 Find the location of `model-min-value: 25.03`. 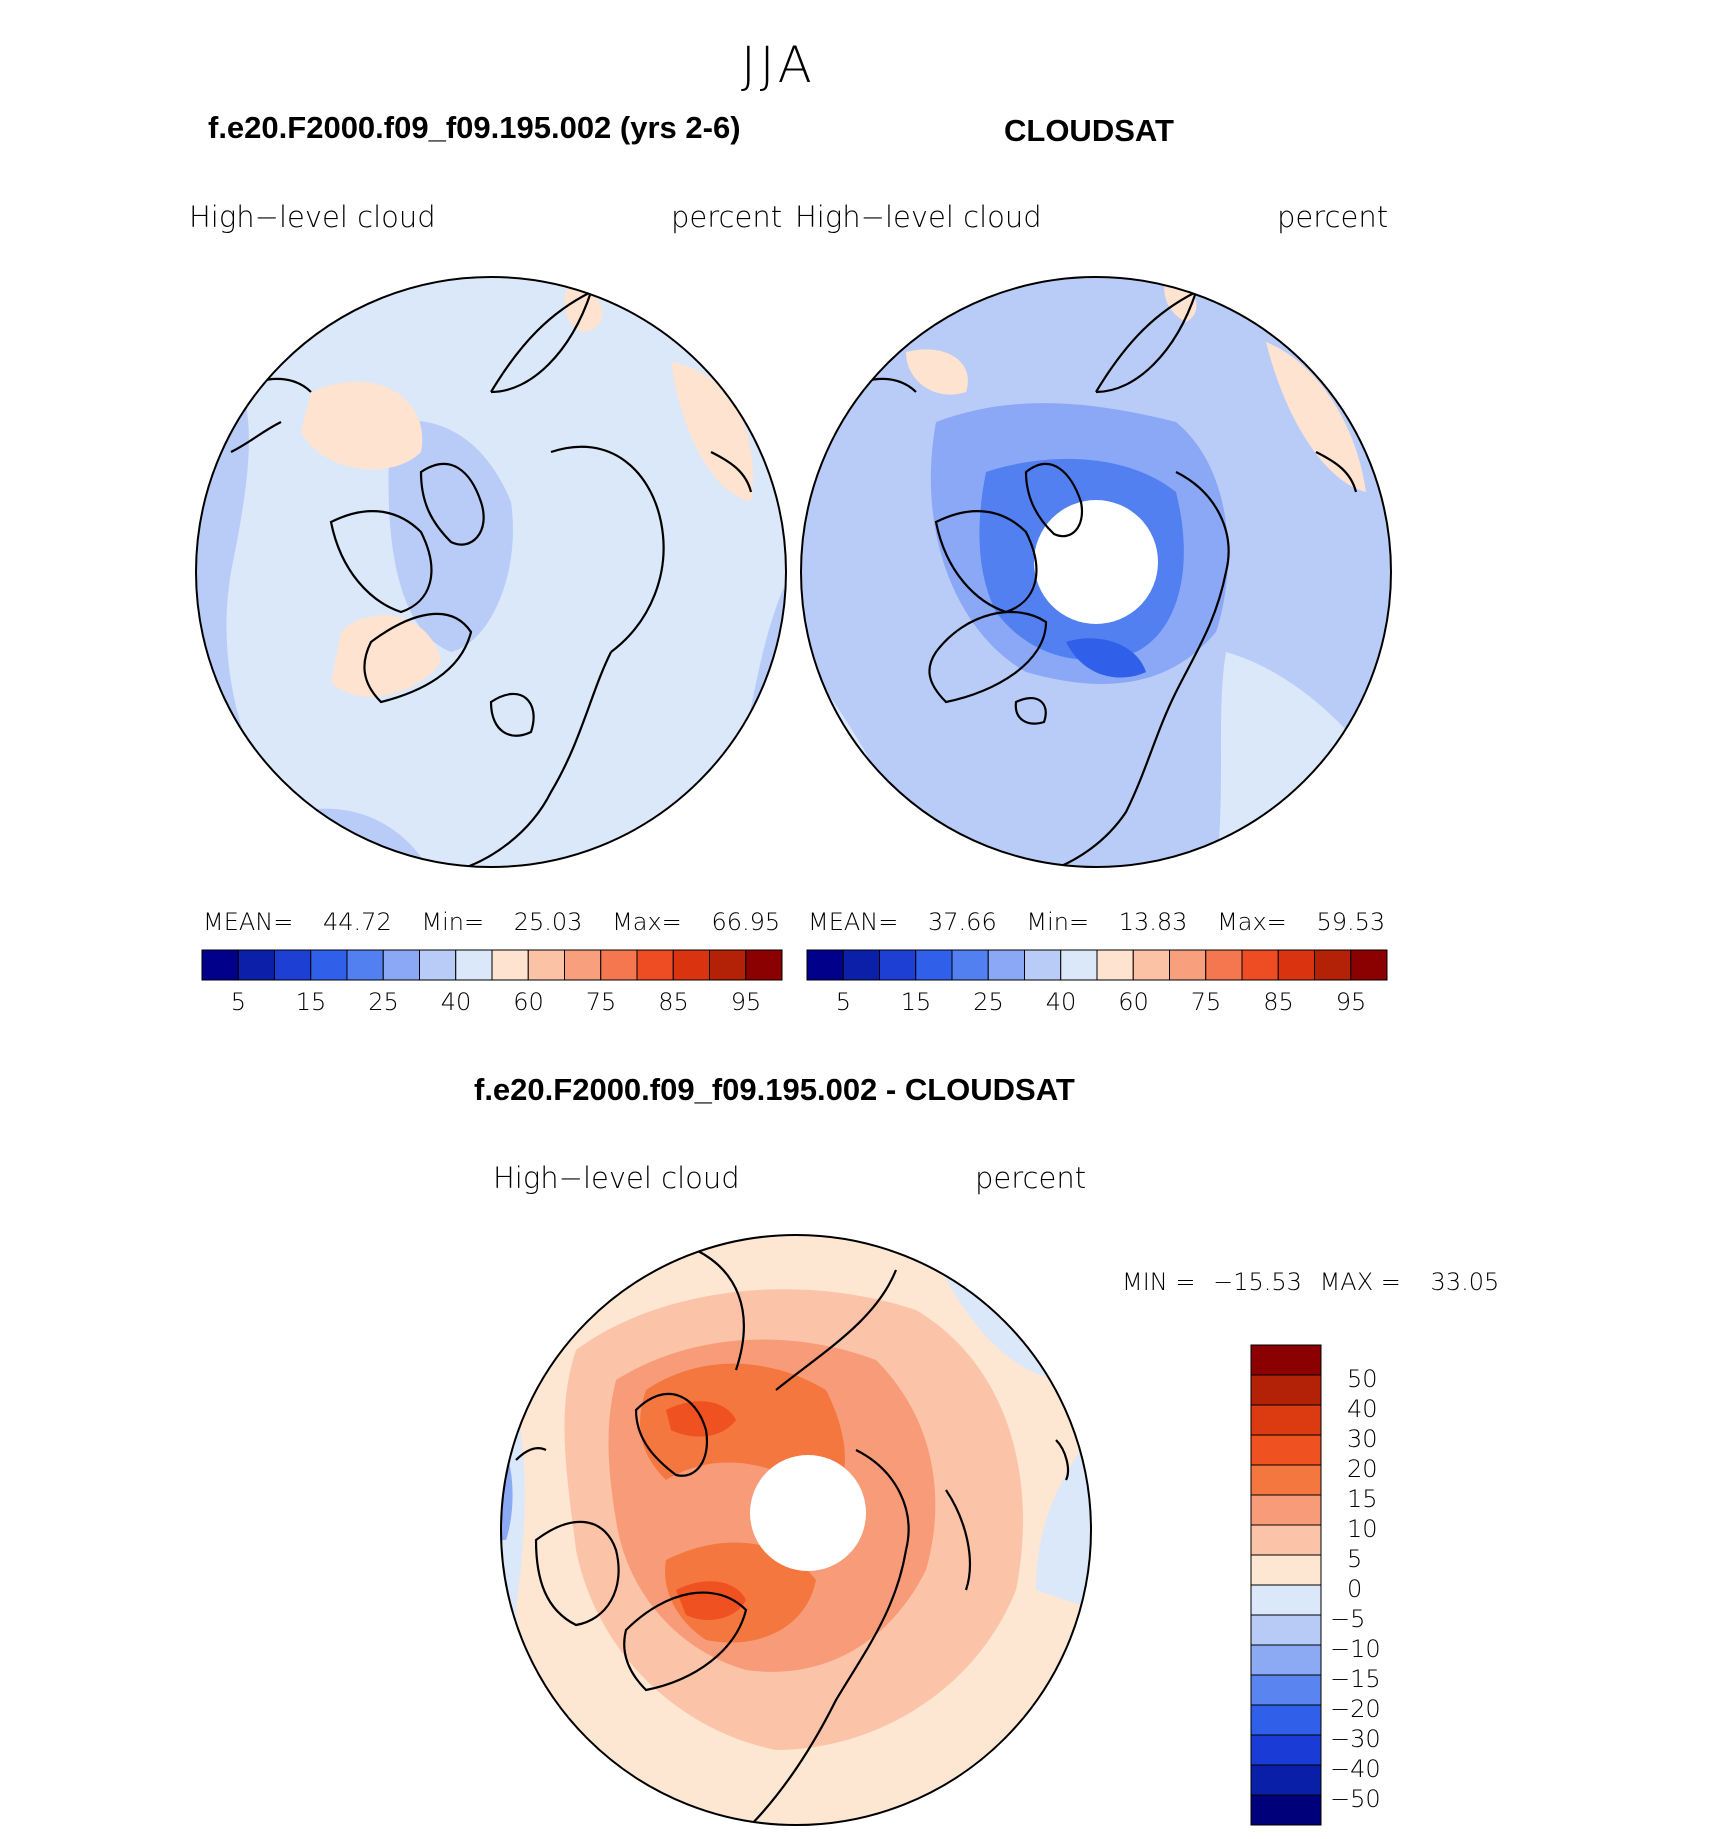

model-min-value: 25.03 is located at coordinates (548, 922).